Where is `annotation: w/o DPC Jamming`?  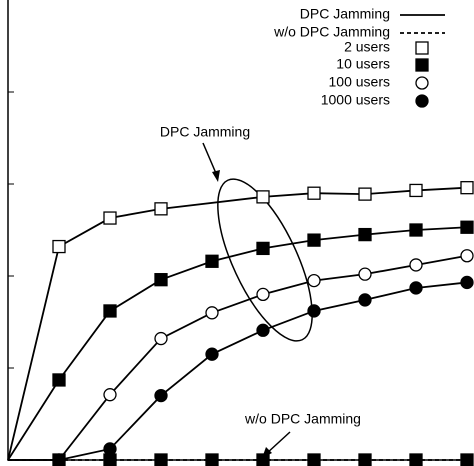 annotation: w/o DPC Jamming is located at coordinates (302, 419).